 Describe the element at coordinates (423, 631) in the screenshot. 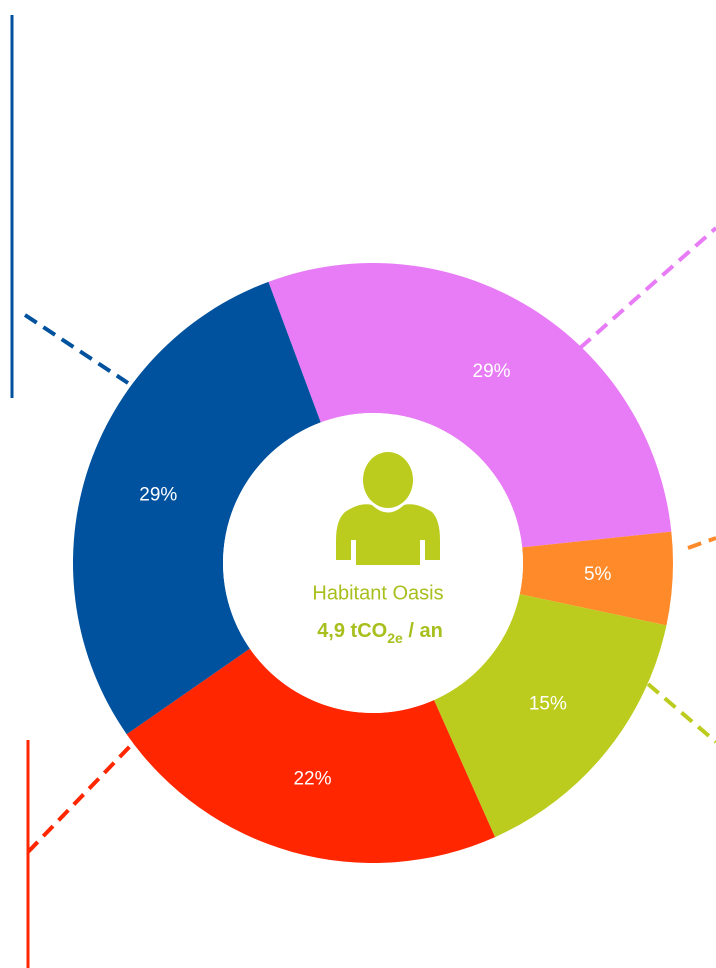

I see `center-value-part: / an` at that location.